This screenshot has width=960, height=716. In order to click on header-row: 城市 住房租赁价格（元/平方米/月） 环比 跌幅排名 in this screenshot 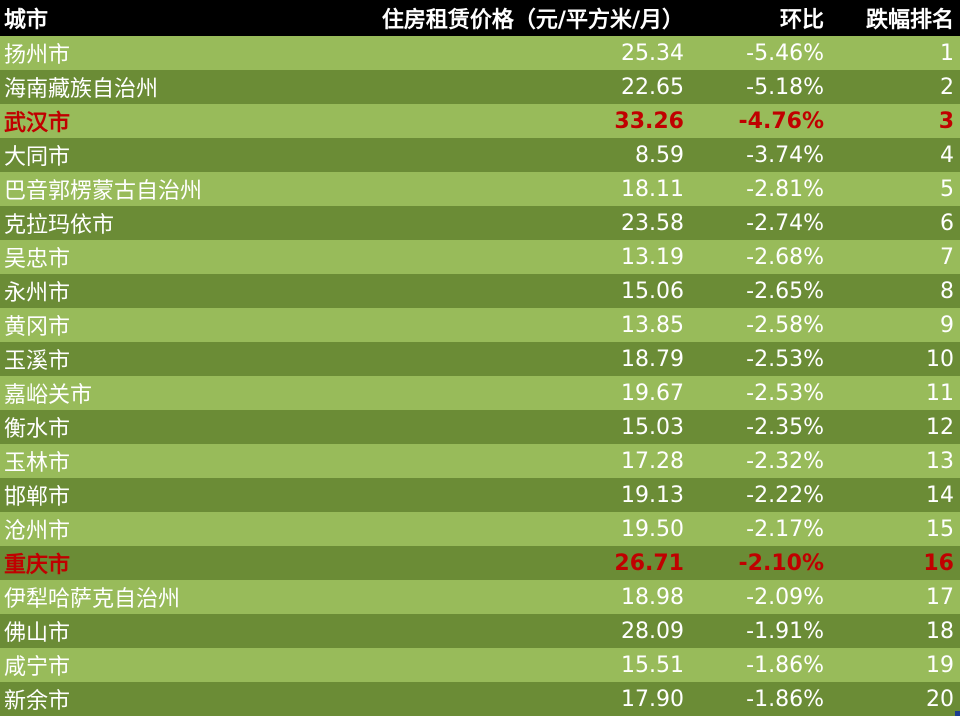, I will do `click(480, 18)`.